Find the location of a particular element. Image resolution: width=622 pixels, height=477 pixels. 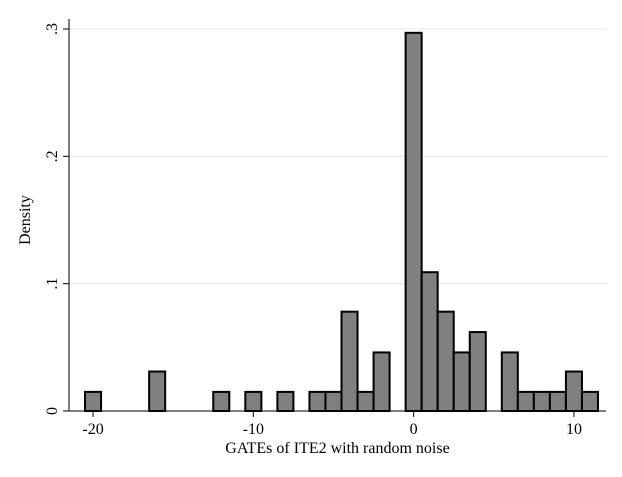

x-axis-title: GATEs of ITE2 with random noise is located at coordinates (337, 448).